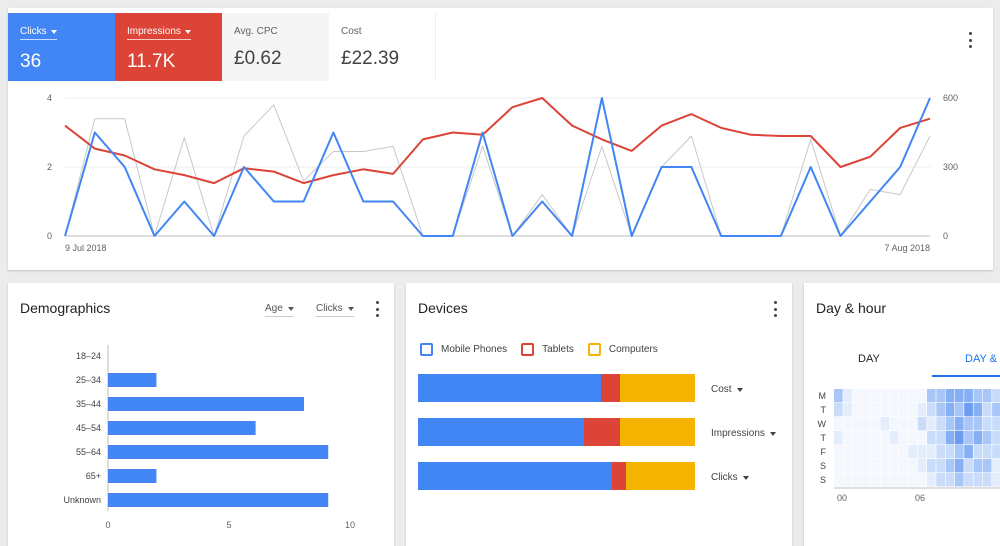  What do you see at coordinates (970, 40) in the screenshot?
I see `overview-more-icon` at bounding box center [970, 40].